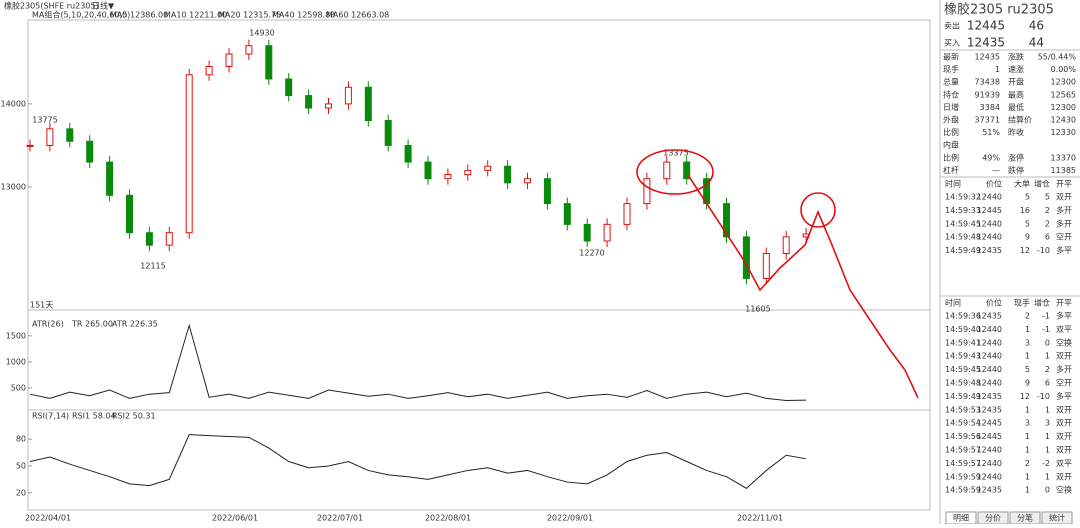 This screenshot has height=528, width=1080. What do you see at coordinates (94, 416) in the screenshot?
I see `indicator-legend: RSI1 58.04` at bounding box center [94, 416].